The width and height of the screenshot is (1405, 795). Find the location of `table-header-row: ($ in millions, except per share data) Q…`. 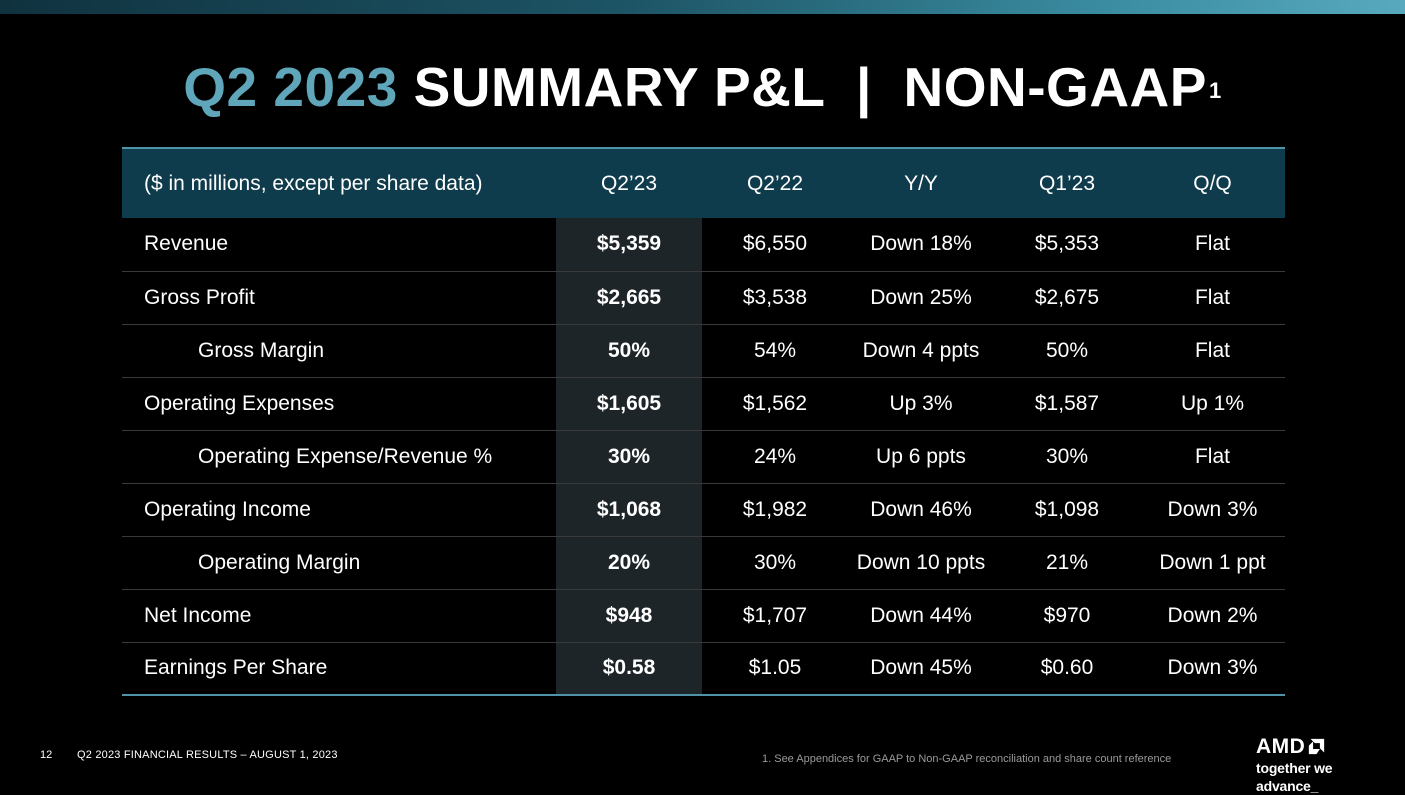

table-header-row: ($ in millions, except per share data) Q… is located at coordinates (703, 182).